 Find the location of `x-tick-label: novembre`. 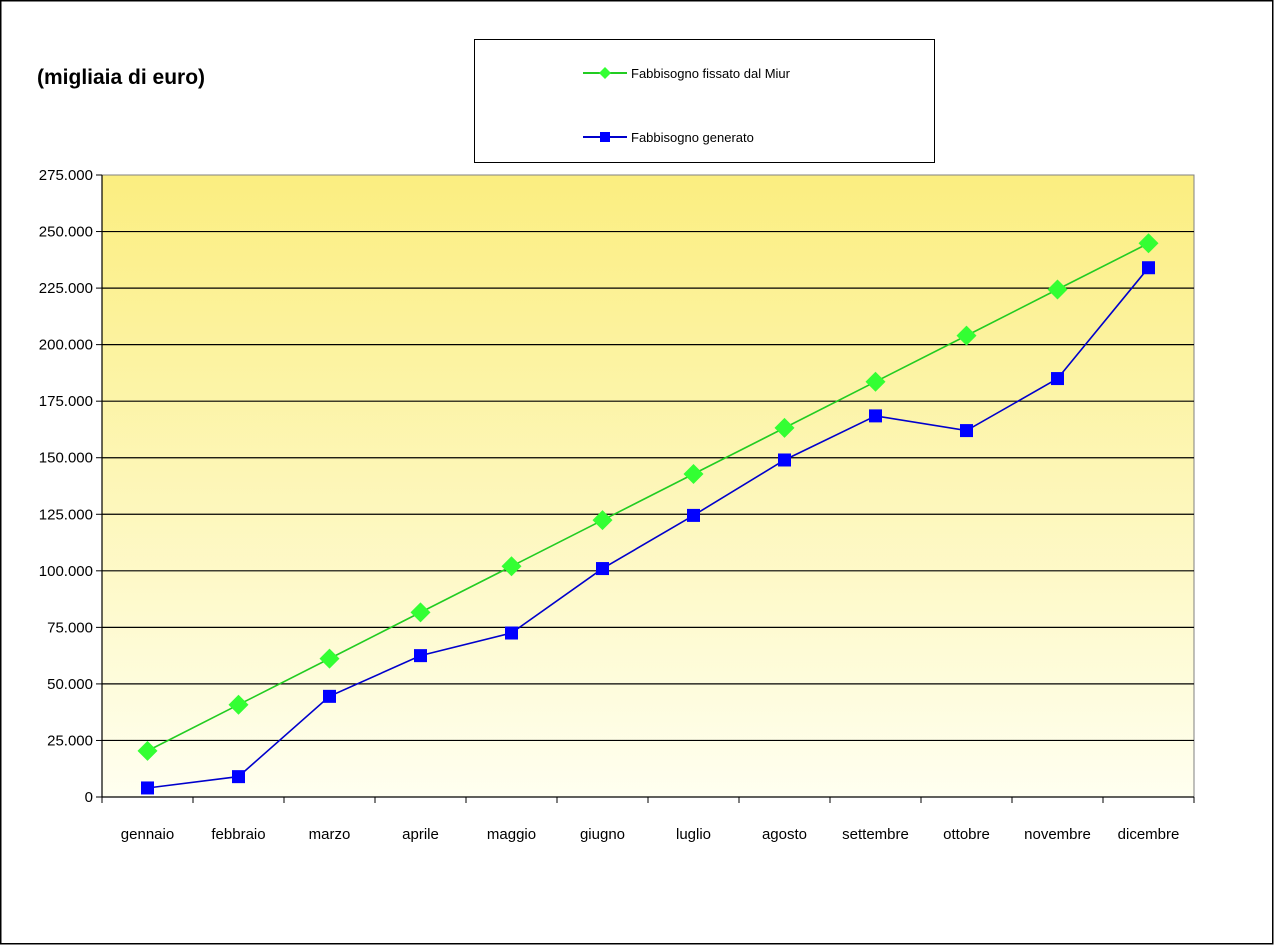

x-tick-label: novembre is located at coordinates (1057, 834).